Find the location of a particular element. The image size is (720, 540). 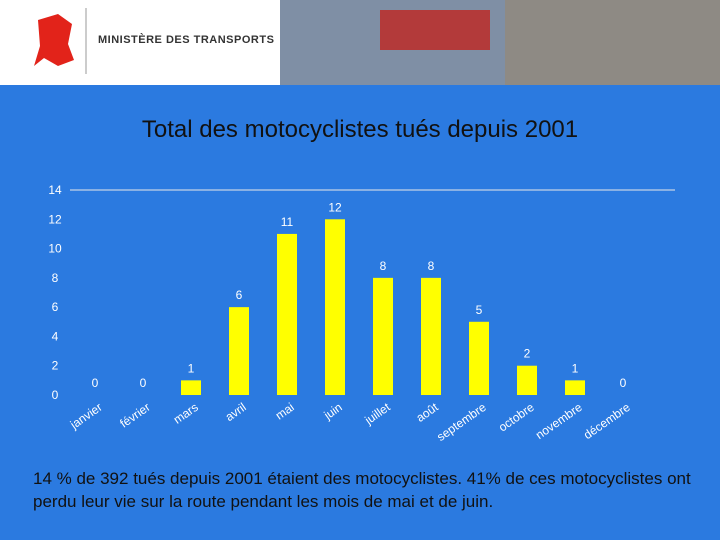

photo-truck is located at coordinates (435, 30).